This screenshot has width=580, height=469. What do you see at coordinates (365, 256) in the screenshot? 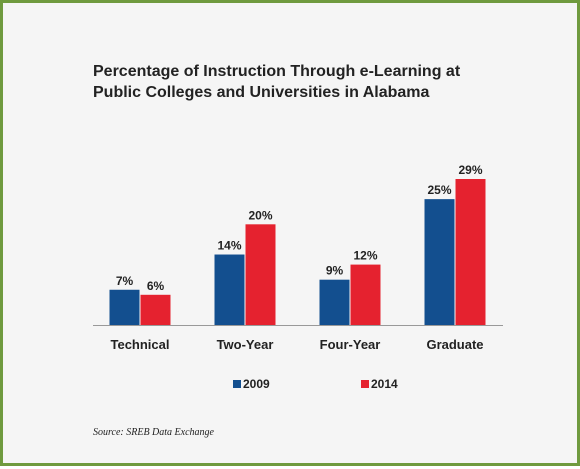
I see `data-label-four-year-2014: 12%` at bounding box center [365, 256].